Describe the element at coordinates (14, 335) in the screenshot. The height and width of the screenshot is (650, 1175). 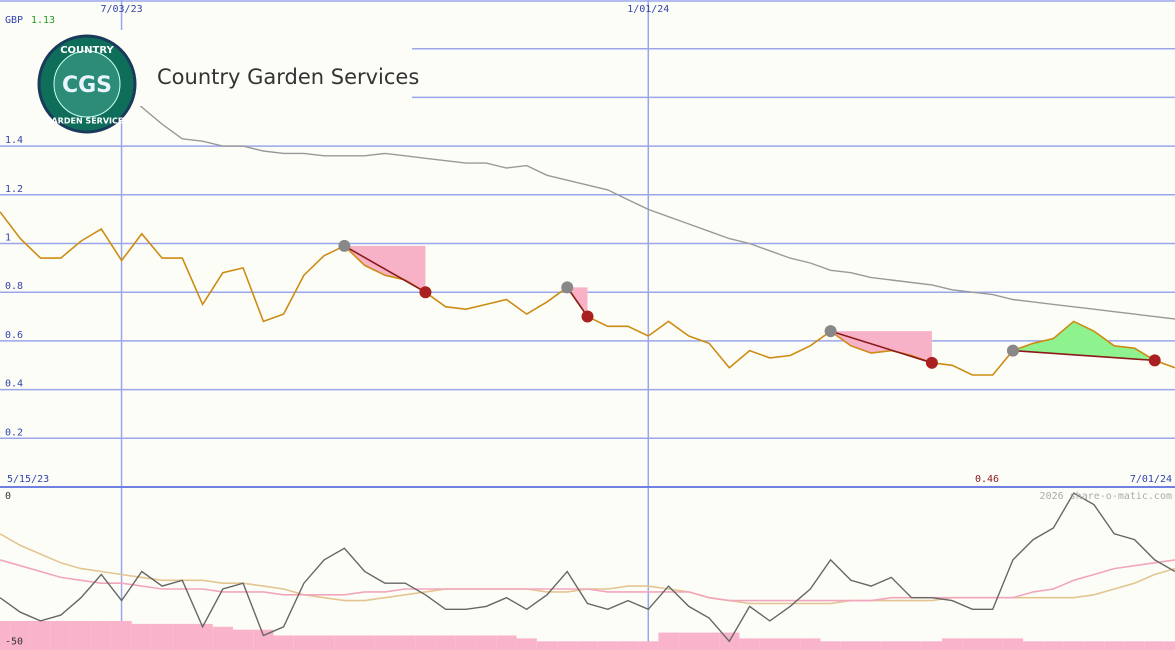
I see `y-tick-label: 0.6` at that location.